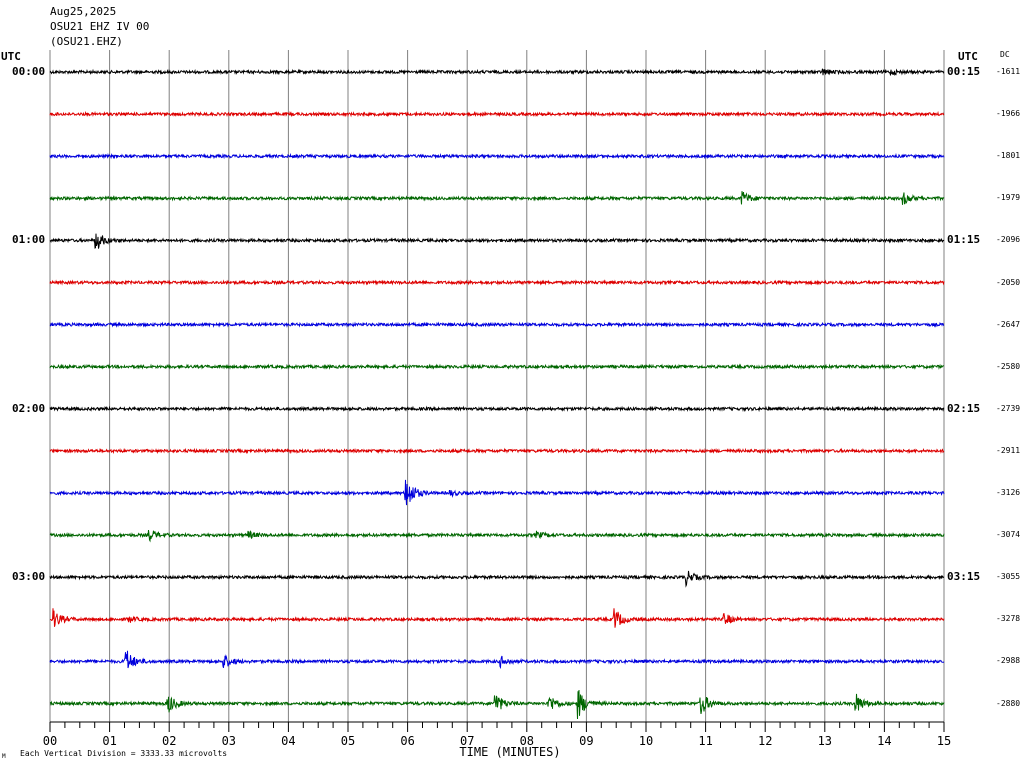 The width and height of the screenshot is (1024, 768). I want to click on x-tick-label: 07, so click(467, 741).